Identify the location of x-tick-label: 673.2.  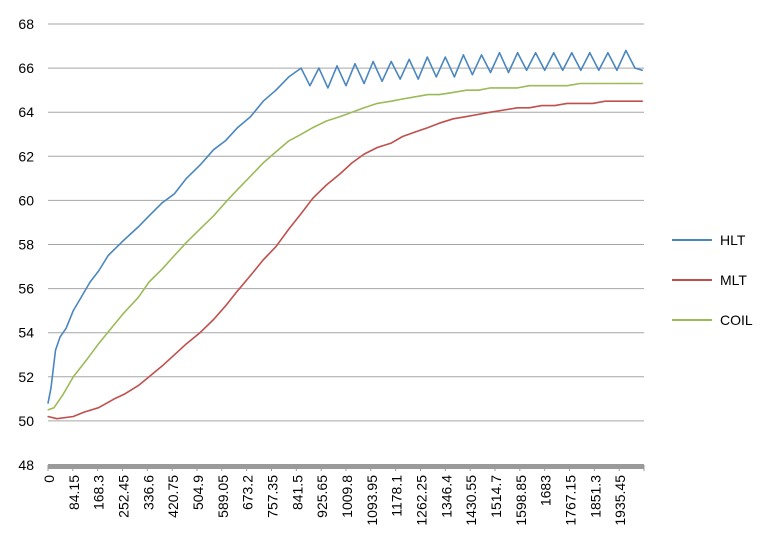
(248, 492).